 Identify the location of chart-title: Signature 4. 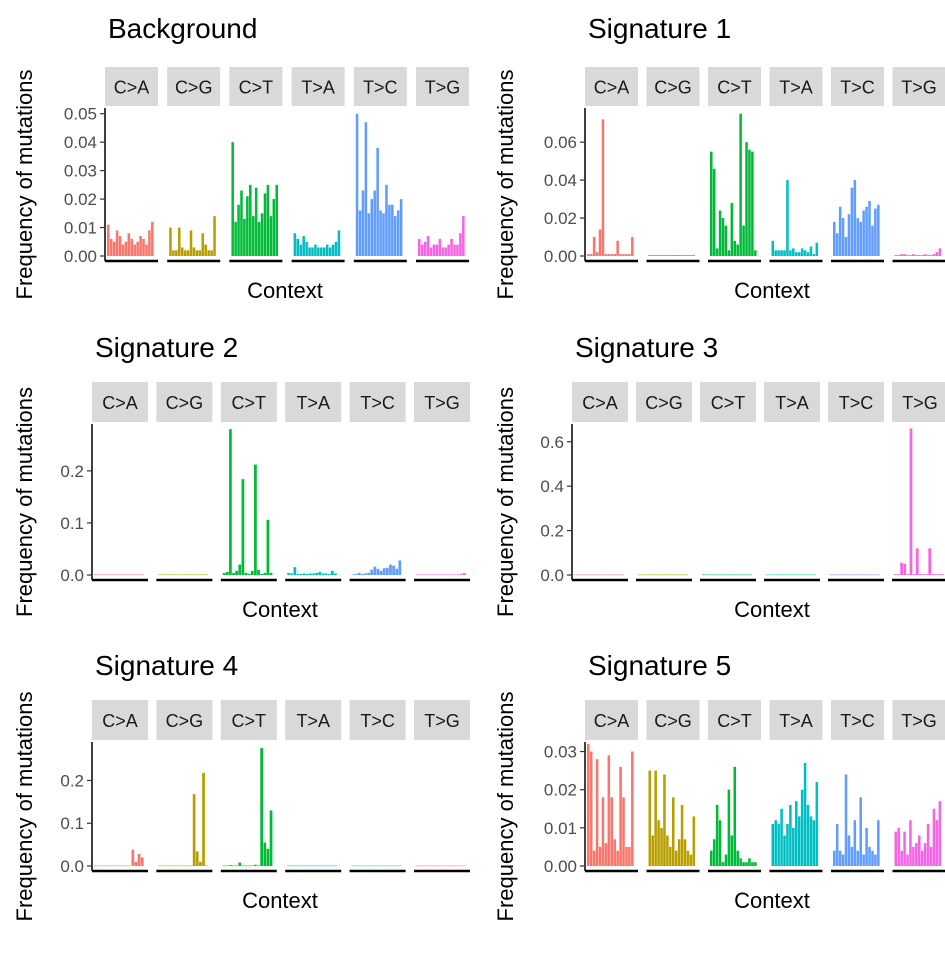
(166, 665).